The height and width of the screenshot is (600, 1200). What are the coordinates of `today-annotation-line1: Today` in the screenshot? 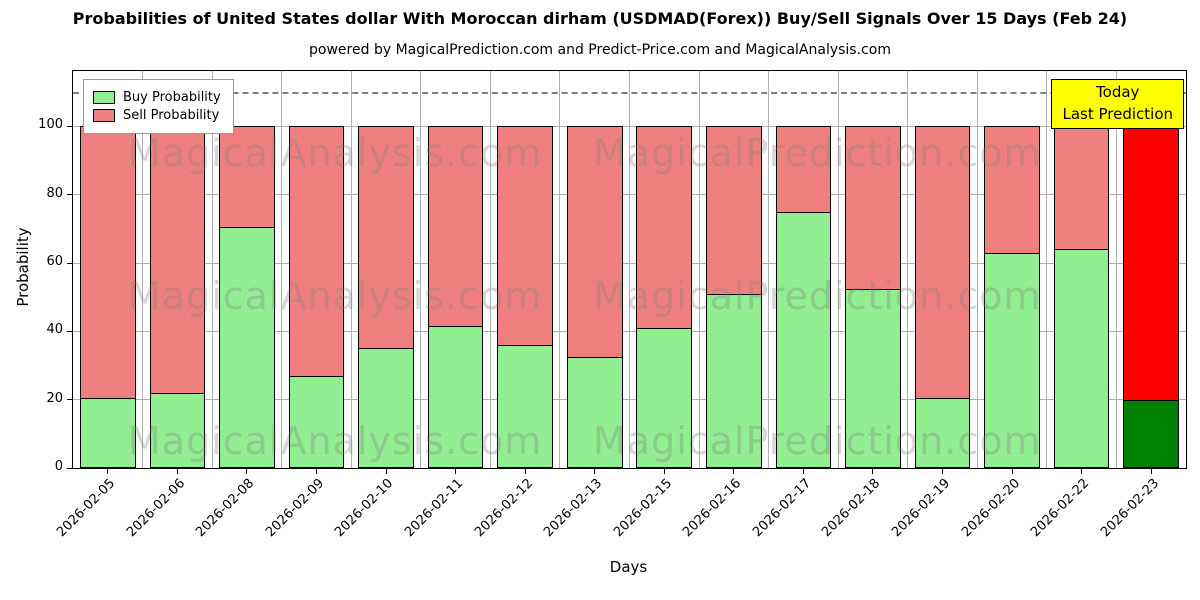 It's located at (1118, 92).